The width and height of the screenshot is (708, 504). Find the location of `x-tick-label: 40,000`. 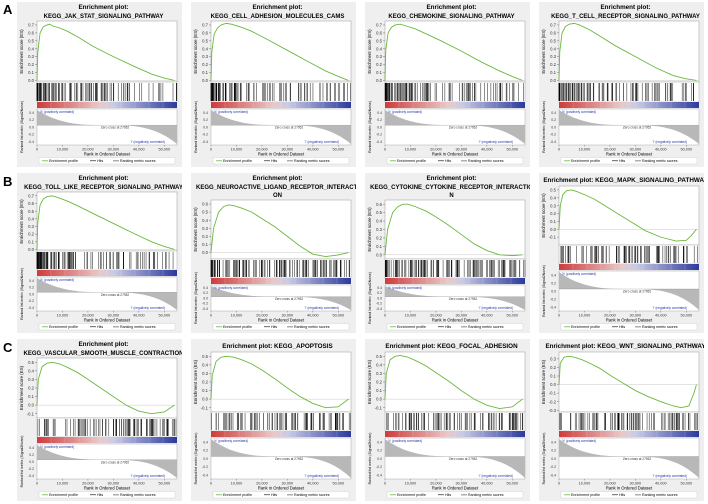

x-tick-label: 40,000 is located at coordinates (313, 316).